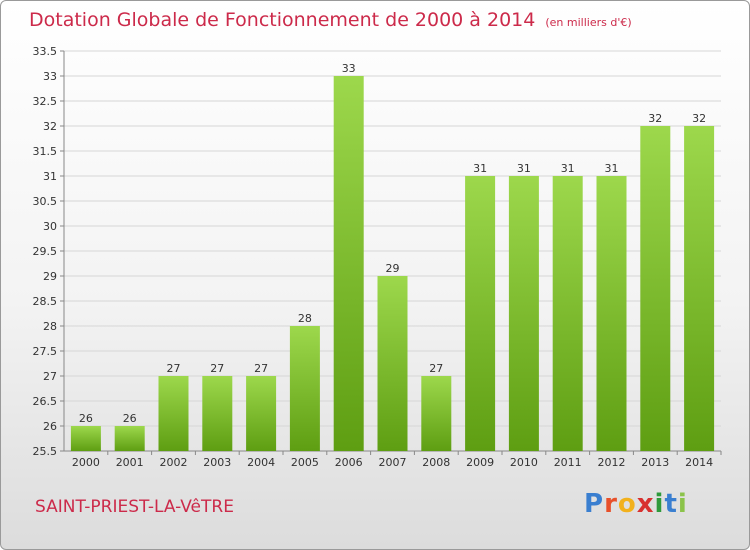 The width and height of the screenshot is (750, 550). What do you see at coordinates (699, 462) in the screenshot?
I see `x-tick-label-2014: 2014` at bounding box center [699, 462].